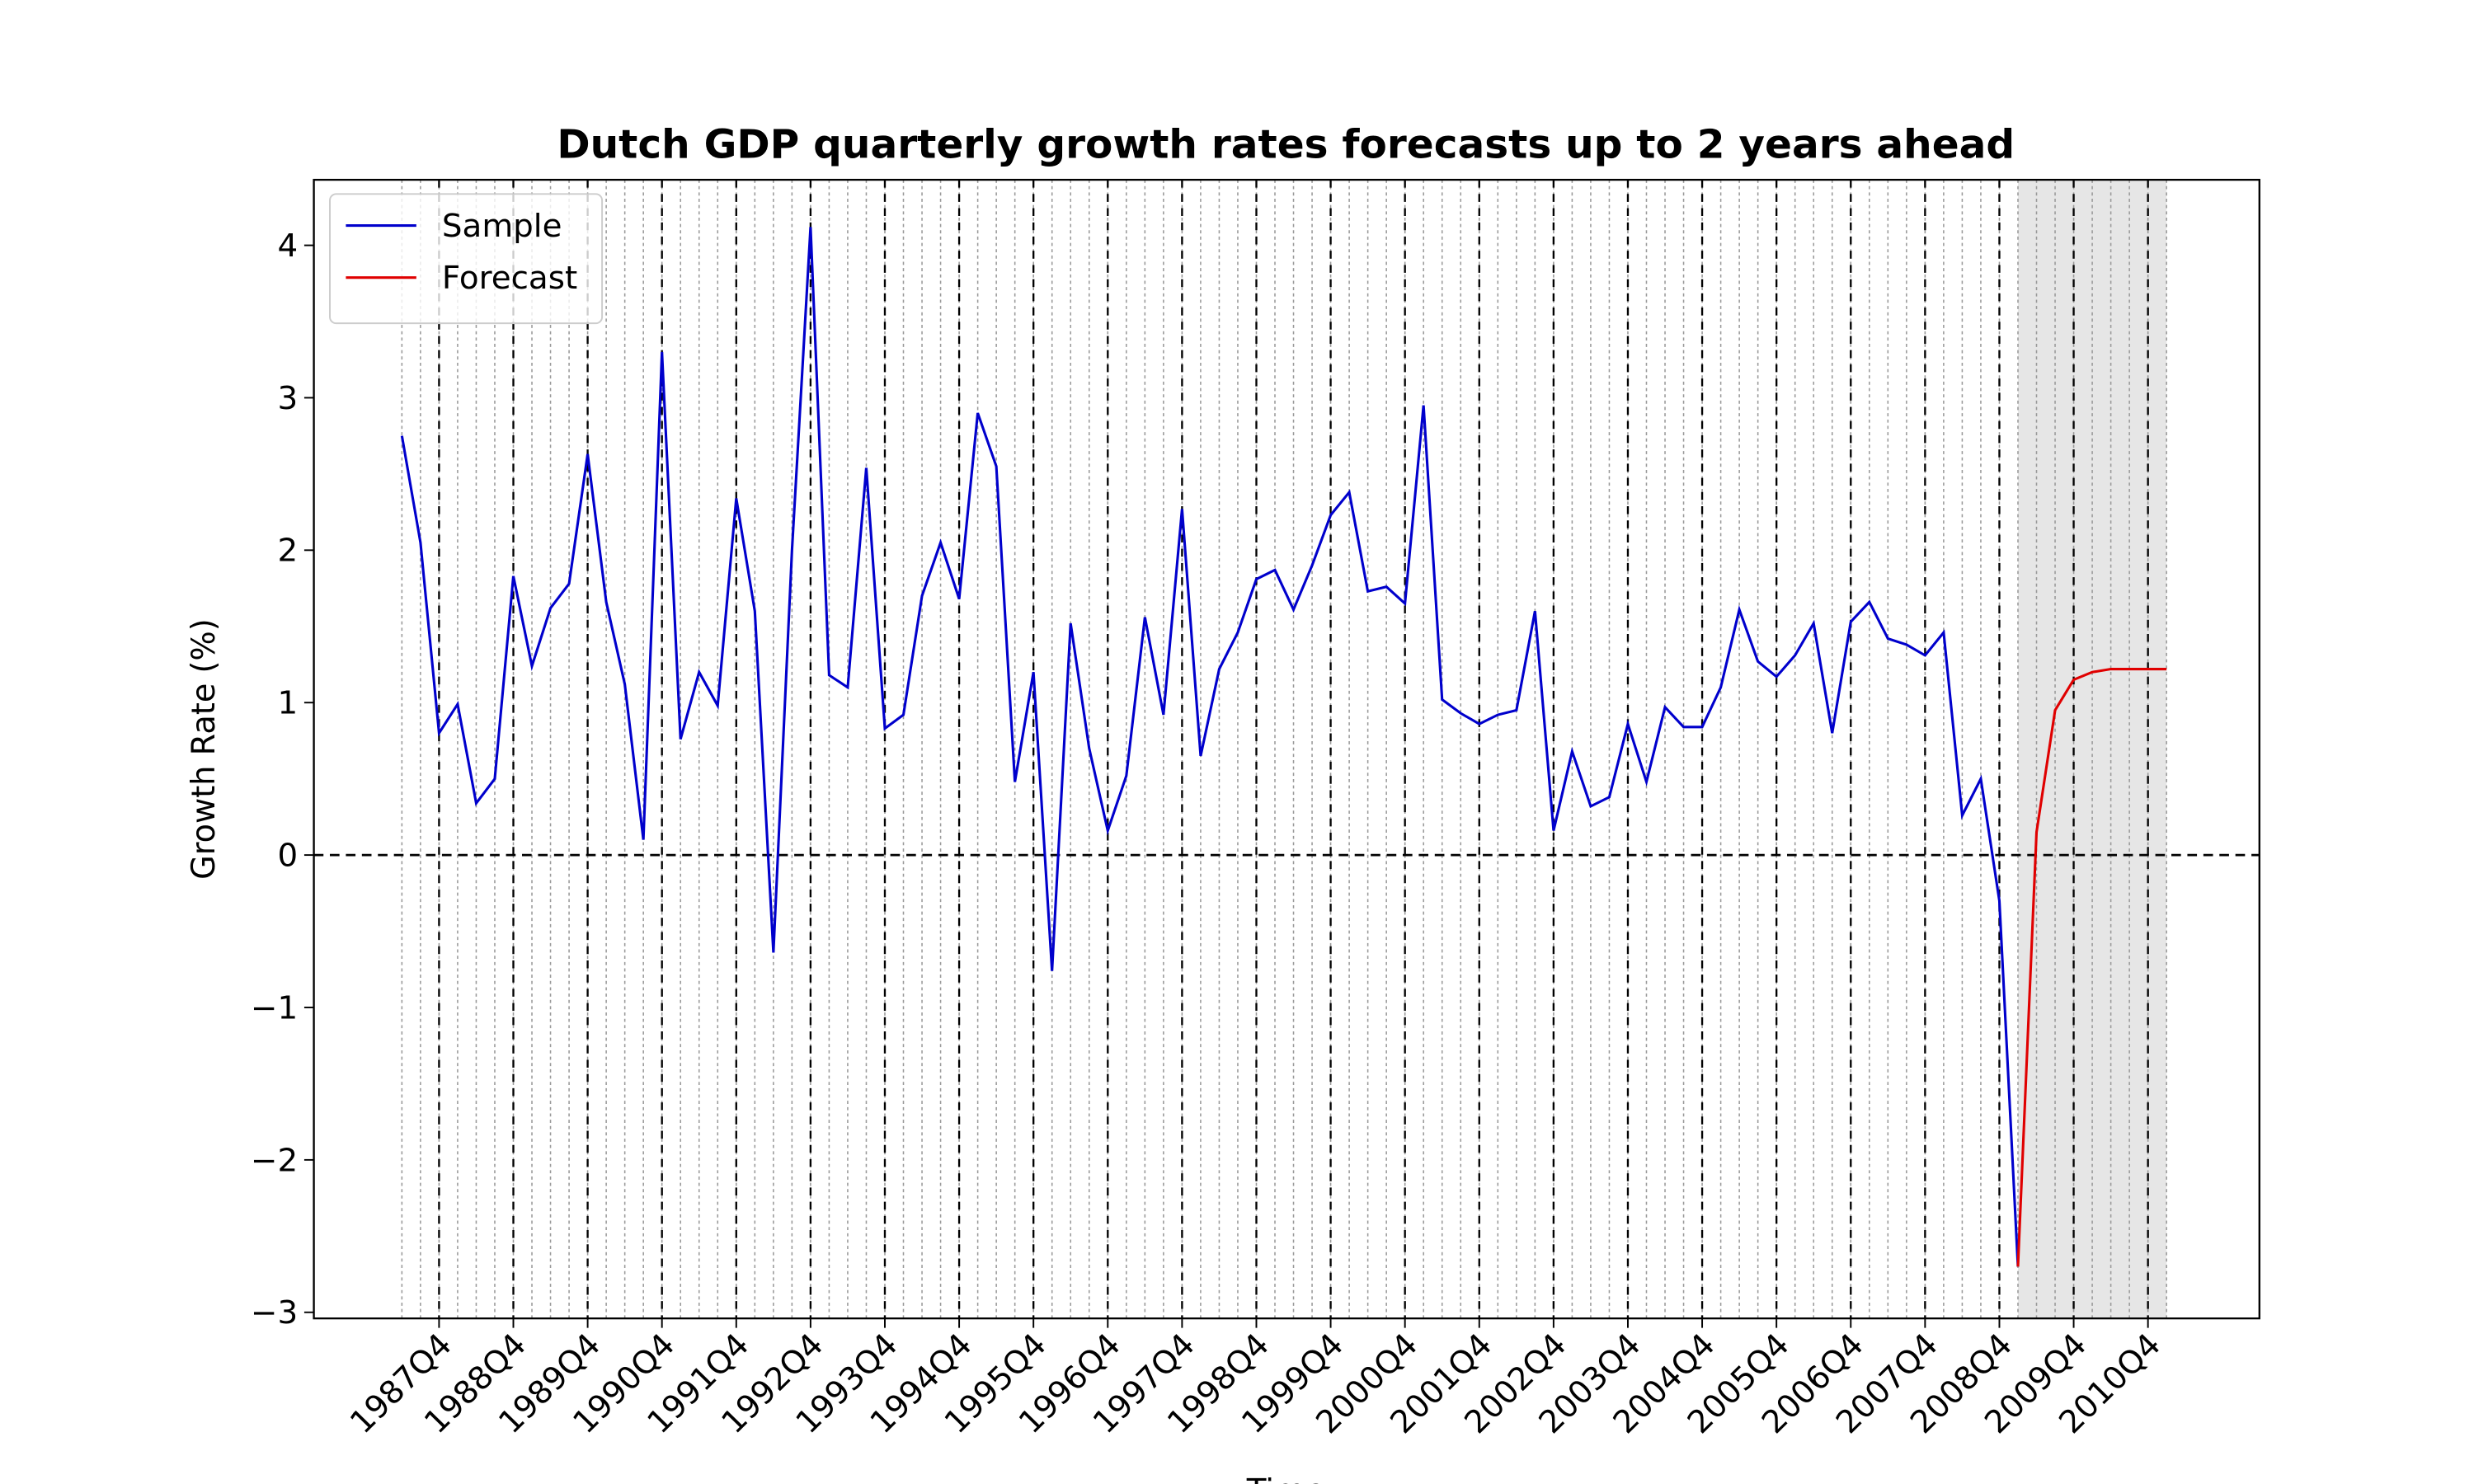 This screenshot has height=1484, width=2474. Describe the element at coordinates (287, 703) in the screenshot. I see `y-tick-label: 1` at that location.